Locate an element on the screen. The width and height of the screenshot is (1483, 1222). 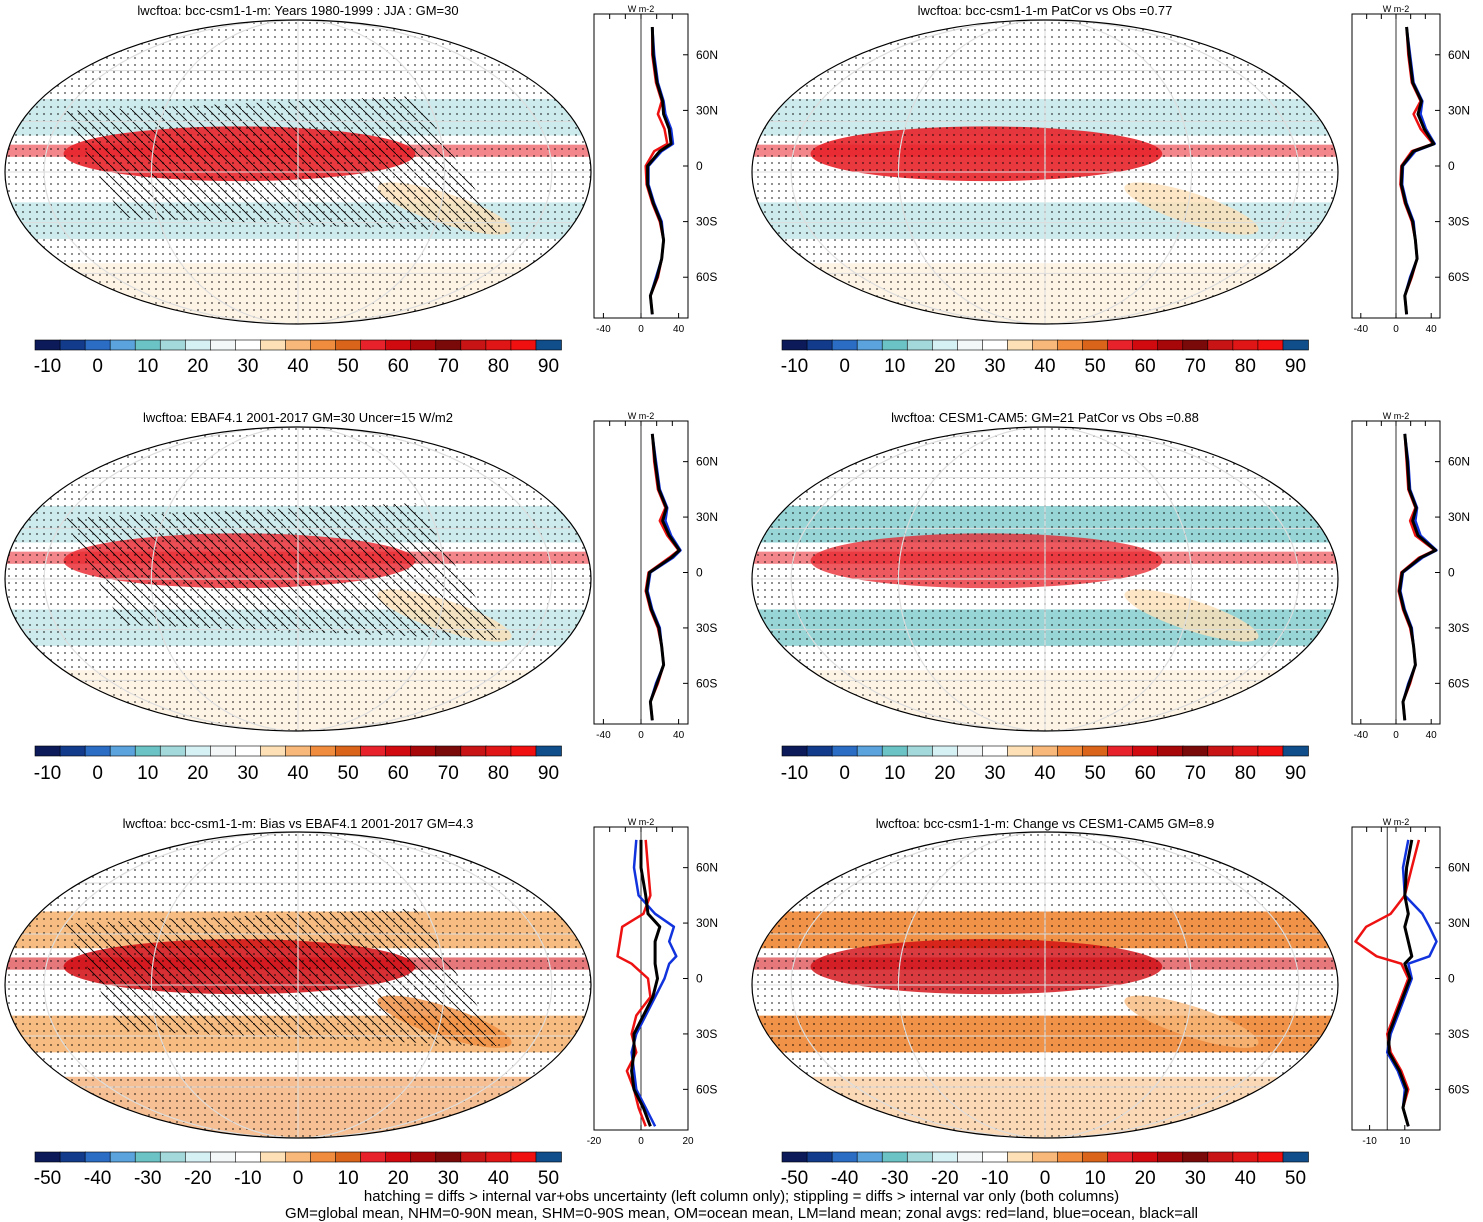
colorbar-tick-label: 40 is located at coordinates (1044, 366).